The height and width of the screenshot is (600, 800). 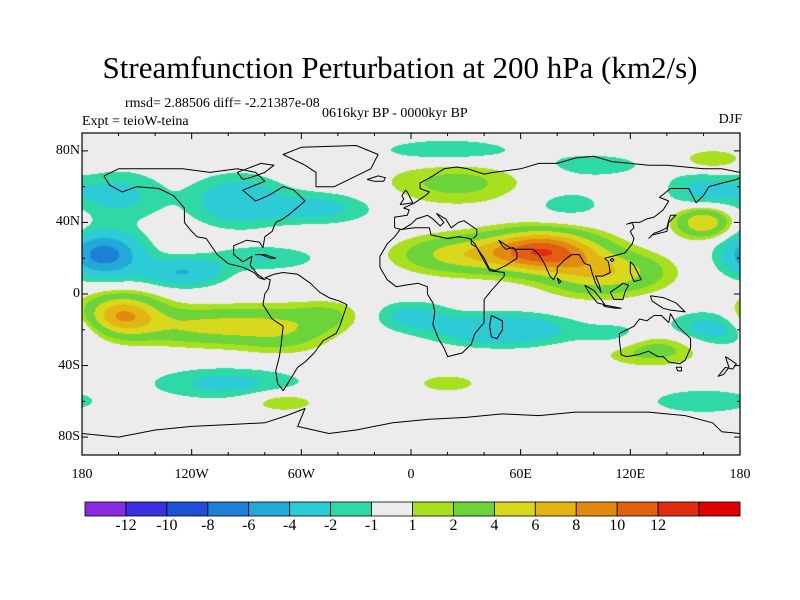 I want to click on colorbar-label: 4, so click(x=494, y=525).